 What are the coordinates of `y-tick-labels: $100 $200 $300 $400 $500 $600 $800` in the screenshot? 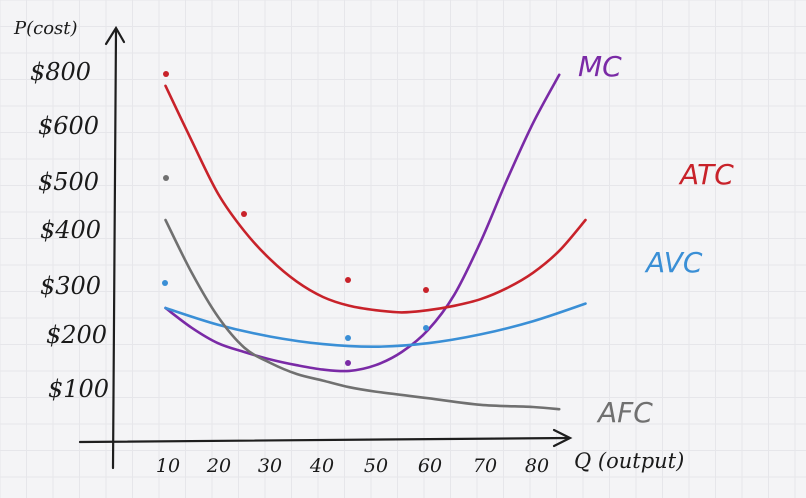 It's located at (69, 230).